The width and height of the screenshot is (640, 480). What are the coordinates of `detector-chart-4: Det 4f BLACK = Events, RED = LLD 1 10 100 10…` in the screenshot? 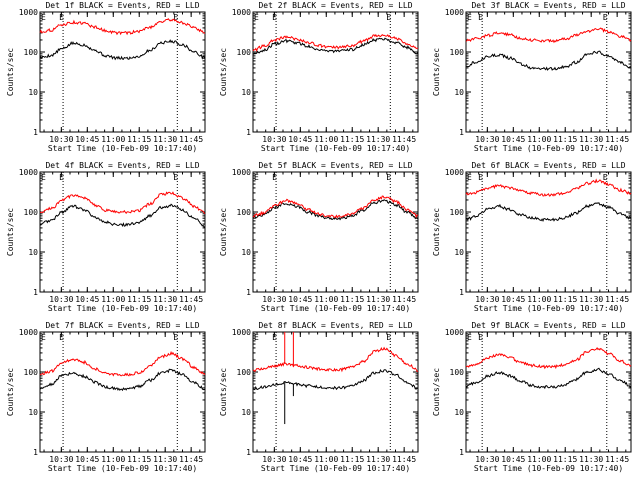 It's located at (106, 237).